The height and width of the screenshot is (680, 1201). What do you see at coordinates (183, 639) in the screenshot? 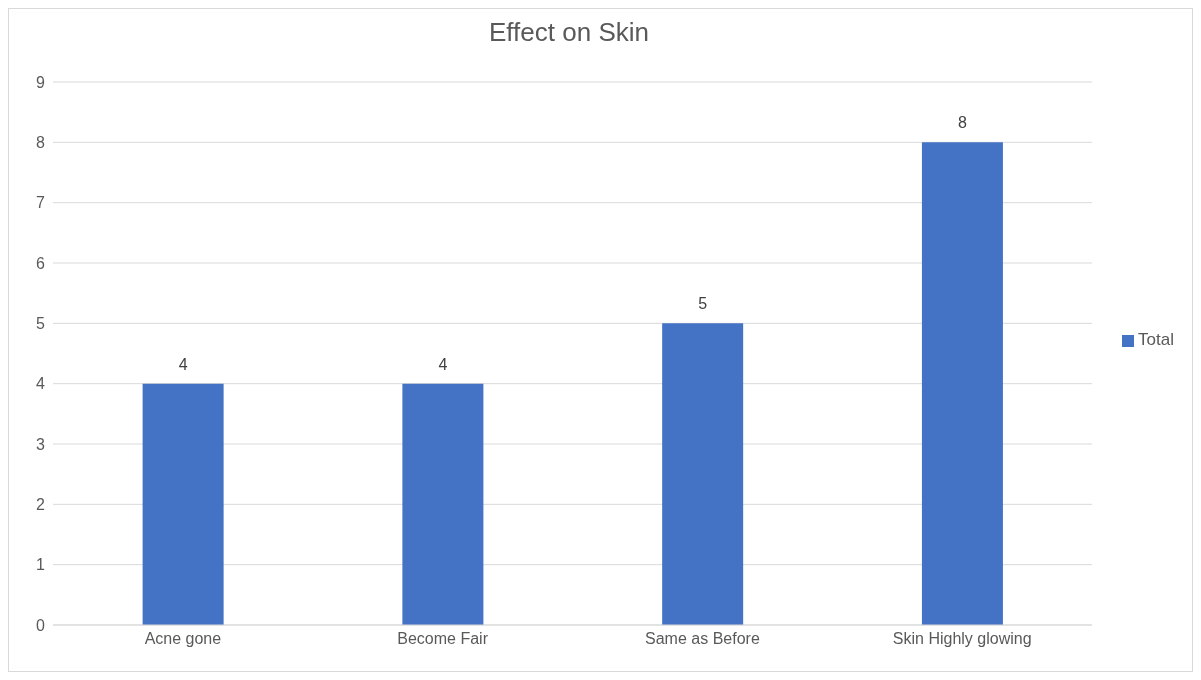
I see `x-tick-label: Acne gone` at bounding box center [183, 639].